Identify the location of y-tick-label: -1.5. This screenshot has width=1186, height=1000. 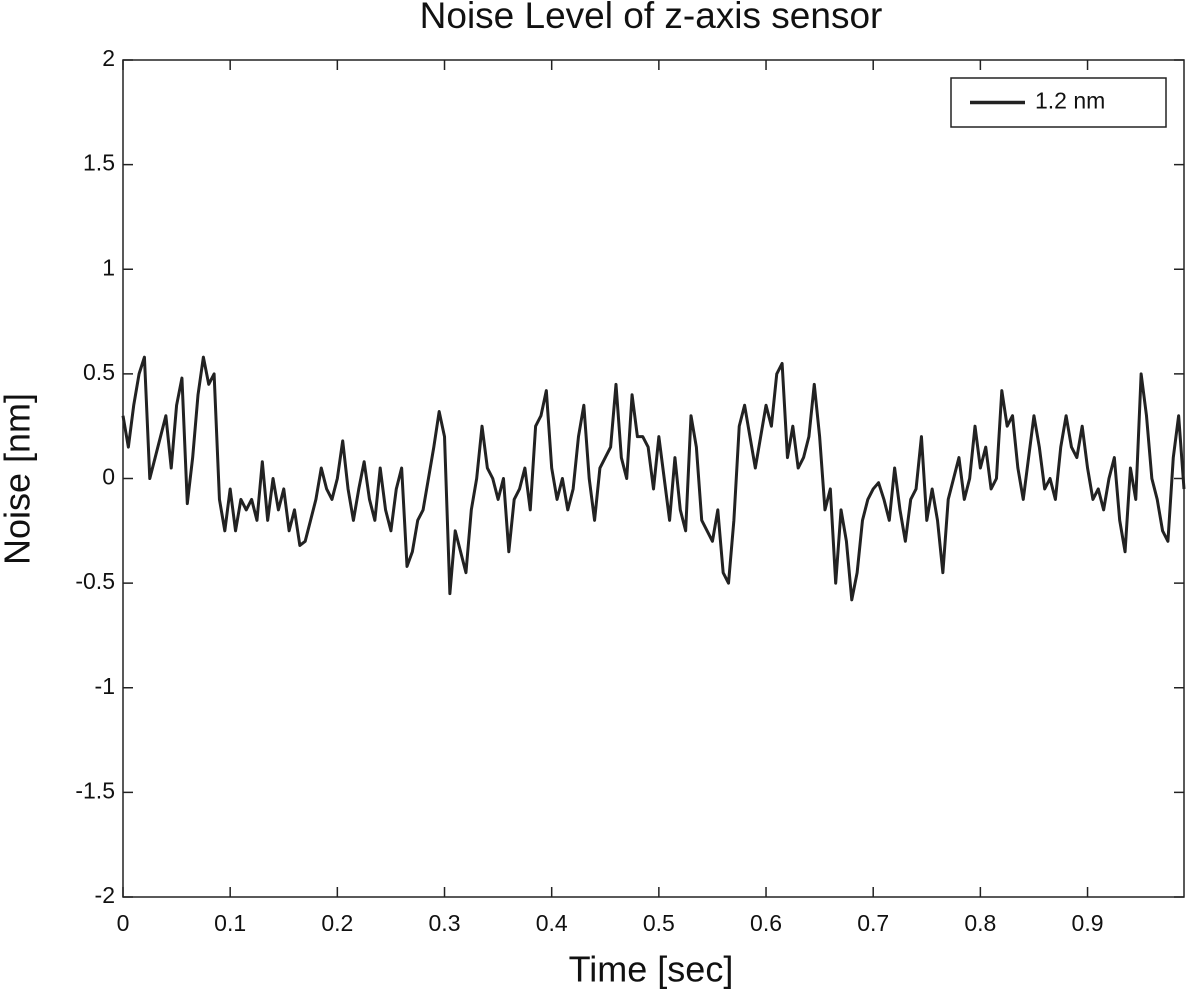
(95, 790).